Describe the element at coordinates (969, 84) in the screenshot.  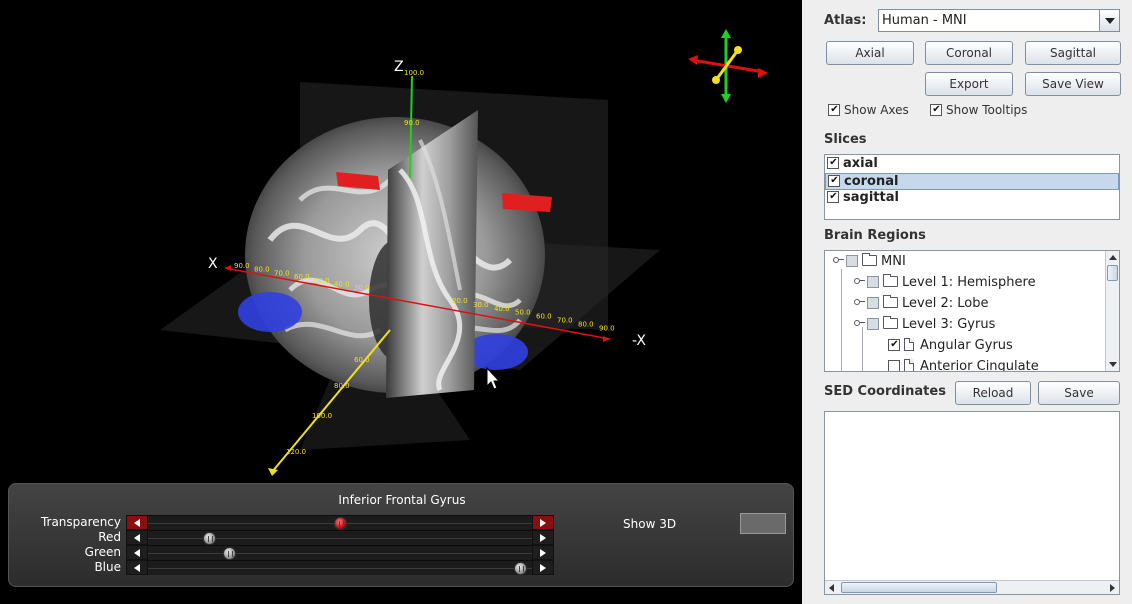
I see `export-button: Export` at that location.